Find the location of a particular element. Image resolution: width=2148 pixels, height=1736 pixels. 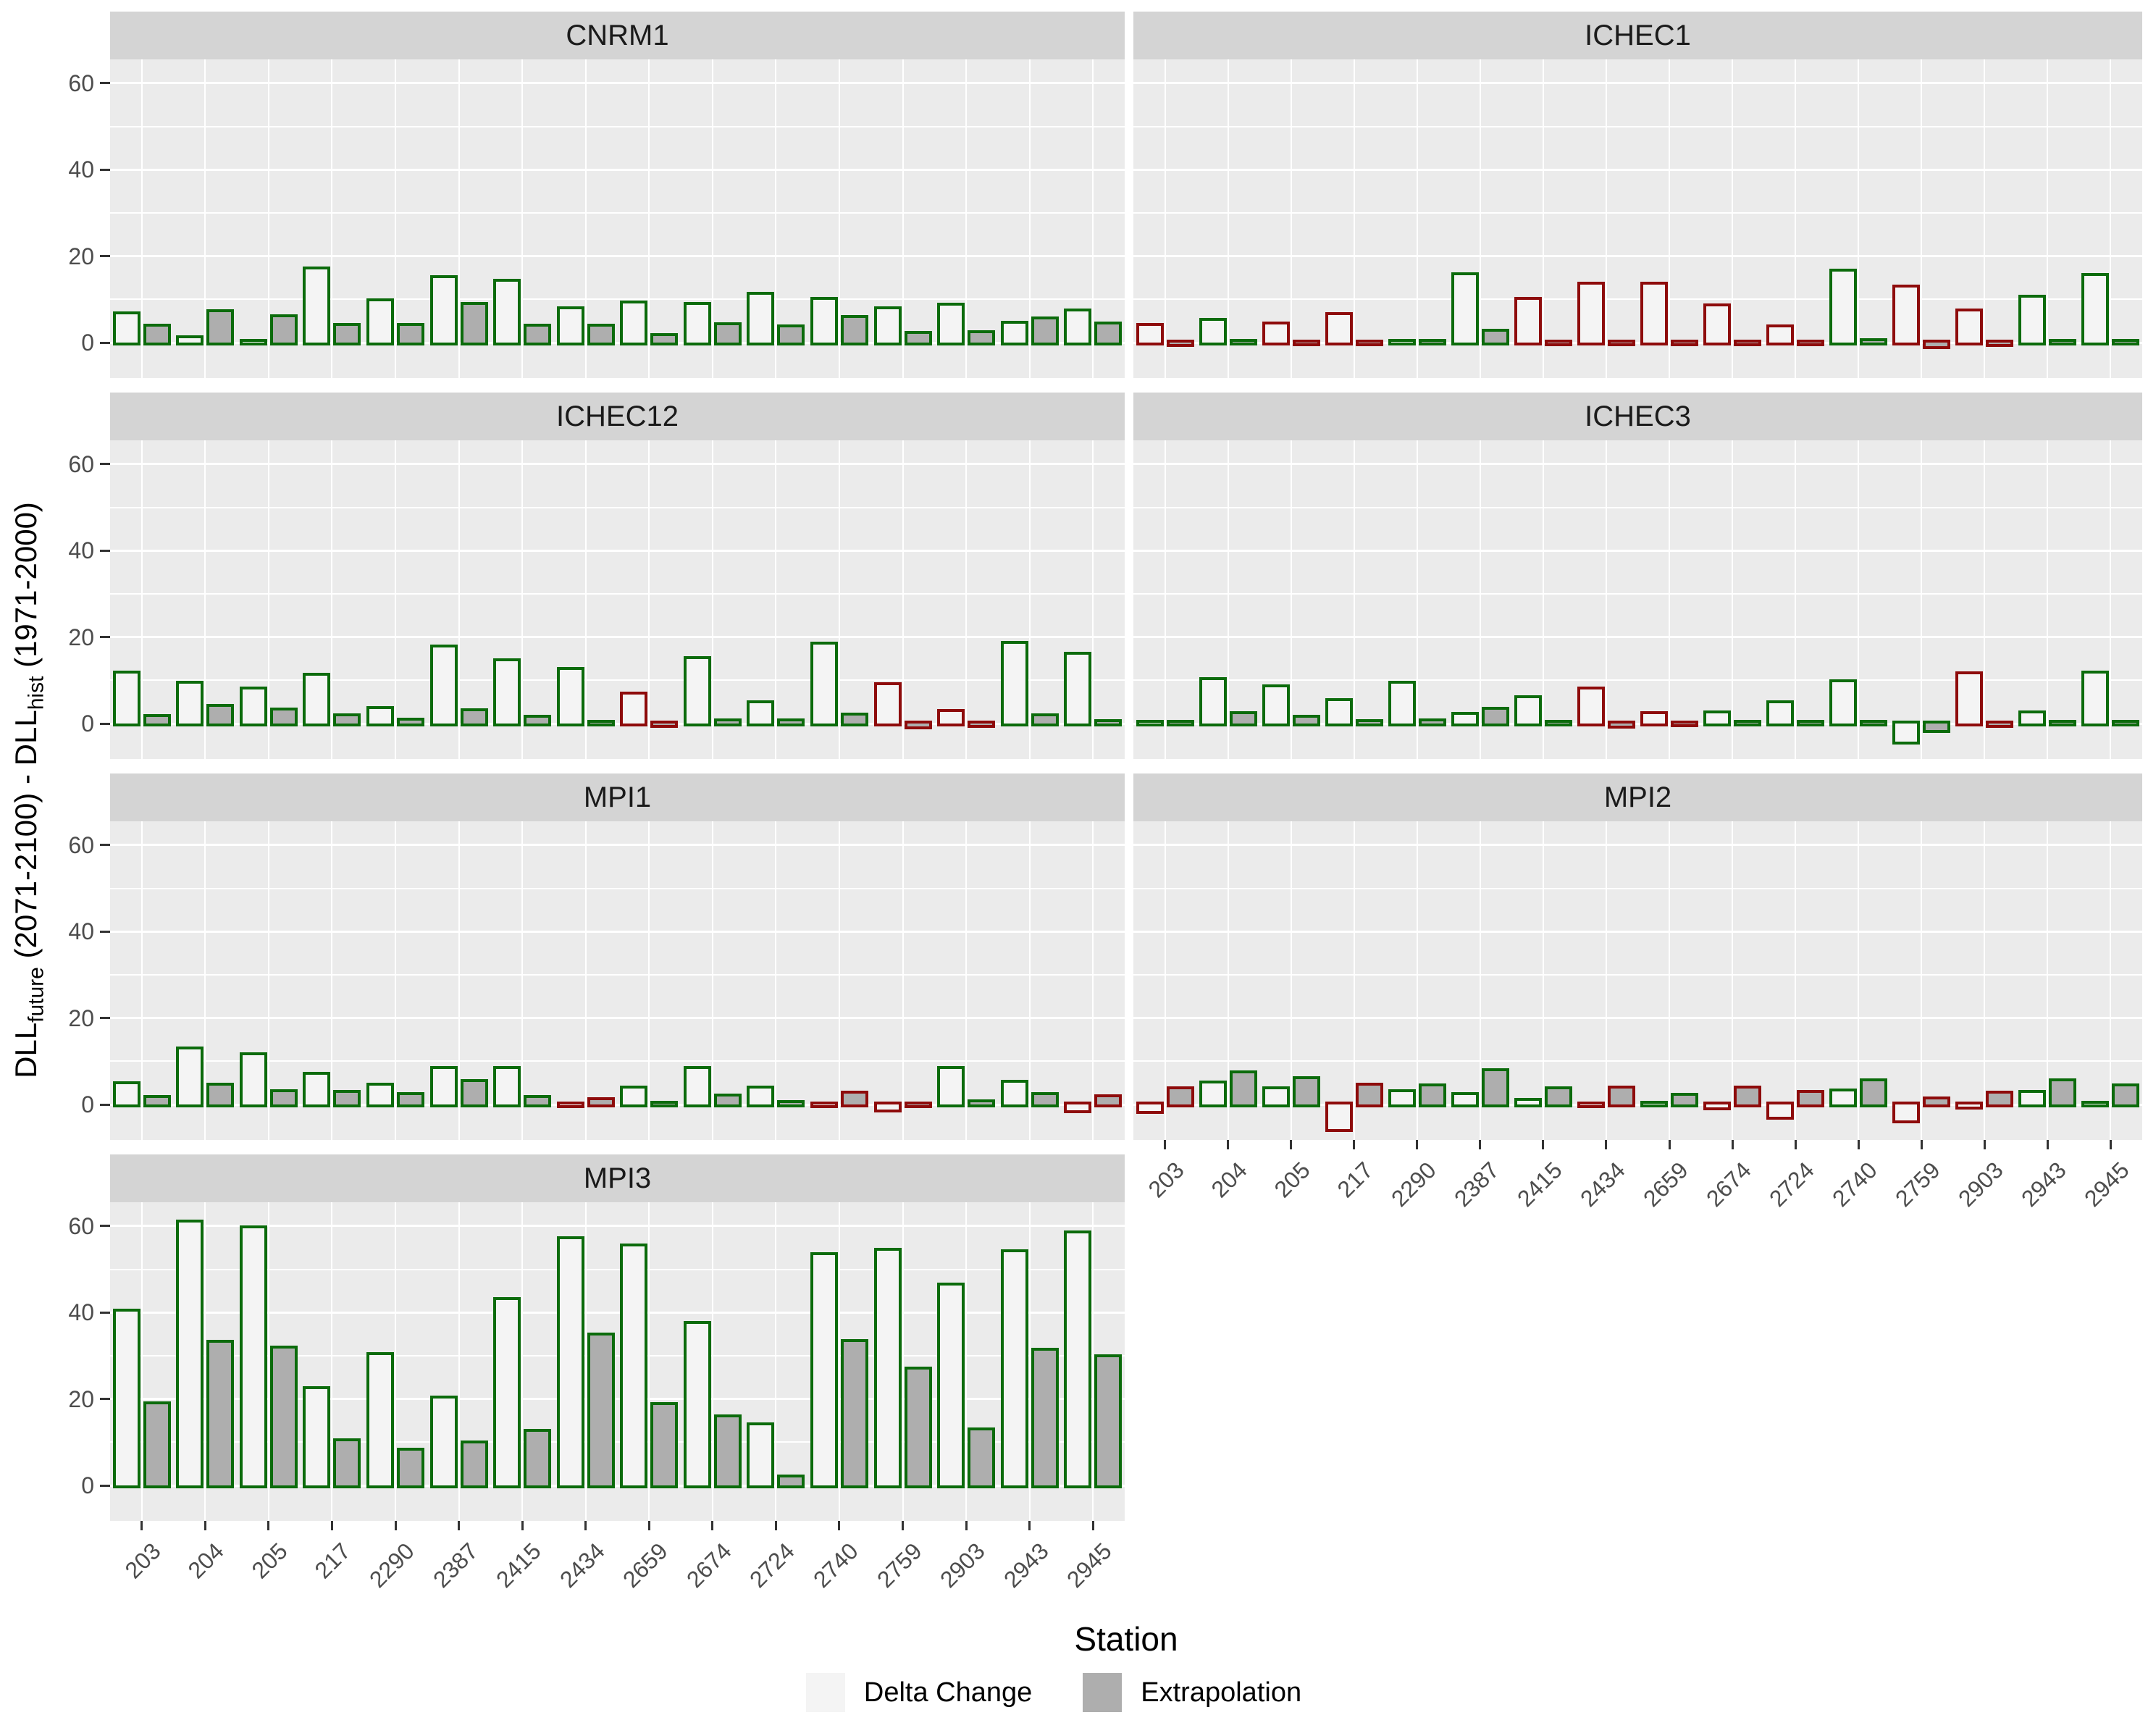

legend: Delta Change Extrapolation is located at coordinates (1053, 1693).